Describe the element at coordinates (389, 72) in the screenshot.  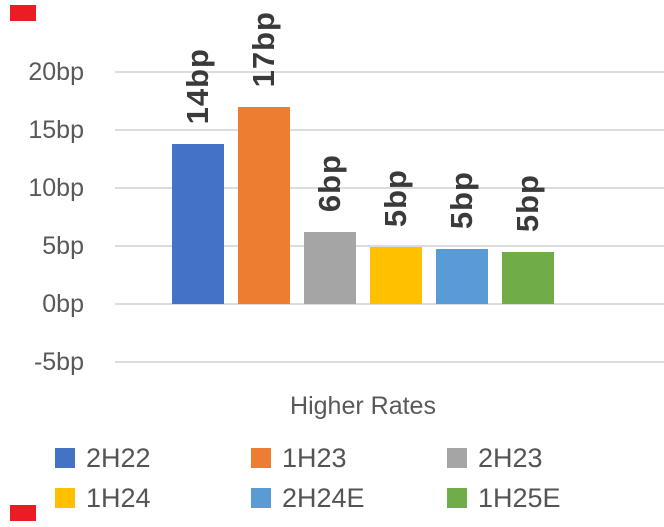
I see `gridline-20bp` at that location.